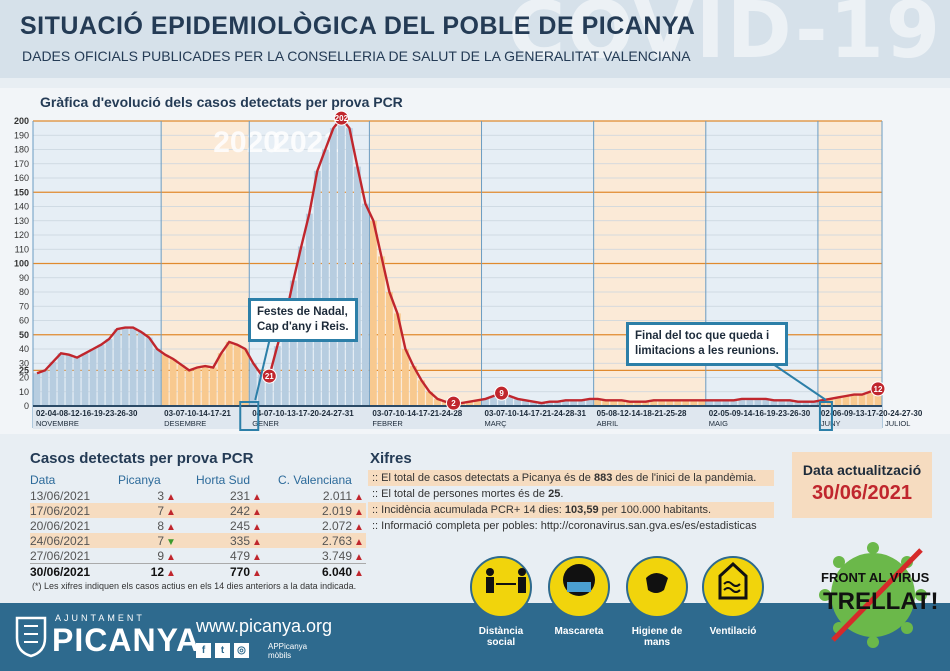 Image resolution: width=950 pixels, height=671 pixels. I want to click on cases-title: Casos detectats per prova PCR, so click(142, 458).